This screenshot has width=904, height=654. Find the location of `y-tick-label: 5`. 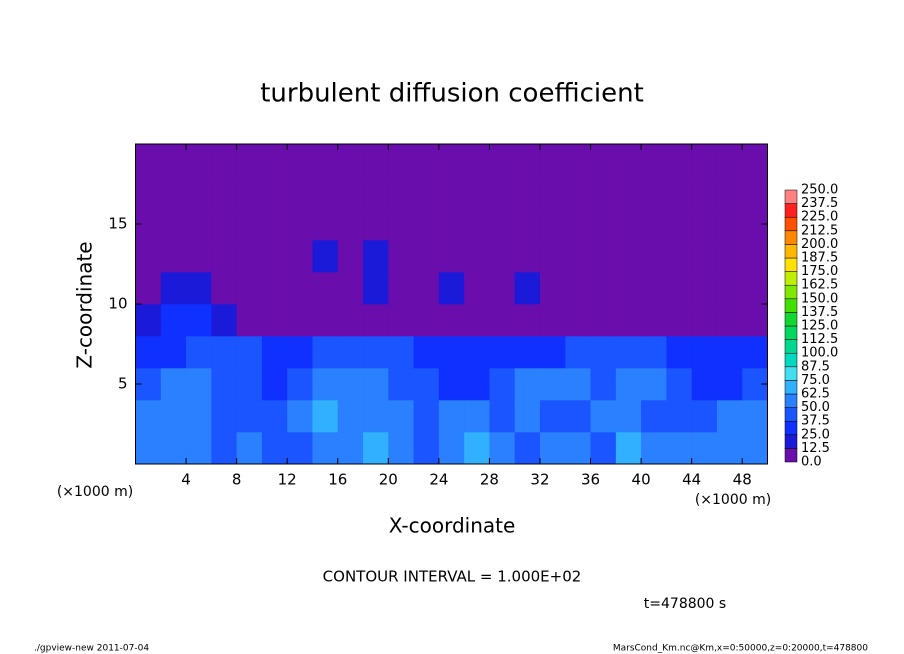

y-tick-label: 5 is located at coordinates (123, 384).